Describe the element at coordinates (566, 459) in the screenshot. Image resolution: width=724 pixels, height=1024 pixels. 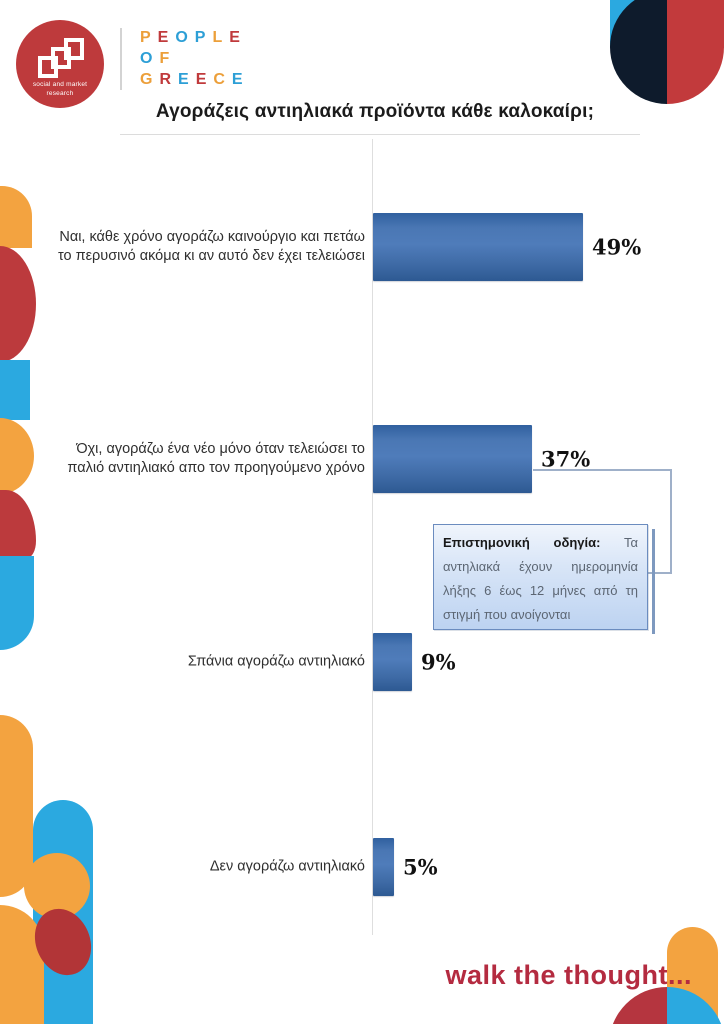
I see `bar-value: 37%` at that location.